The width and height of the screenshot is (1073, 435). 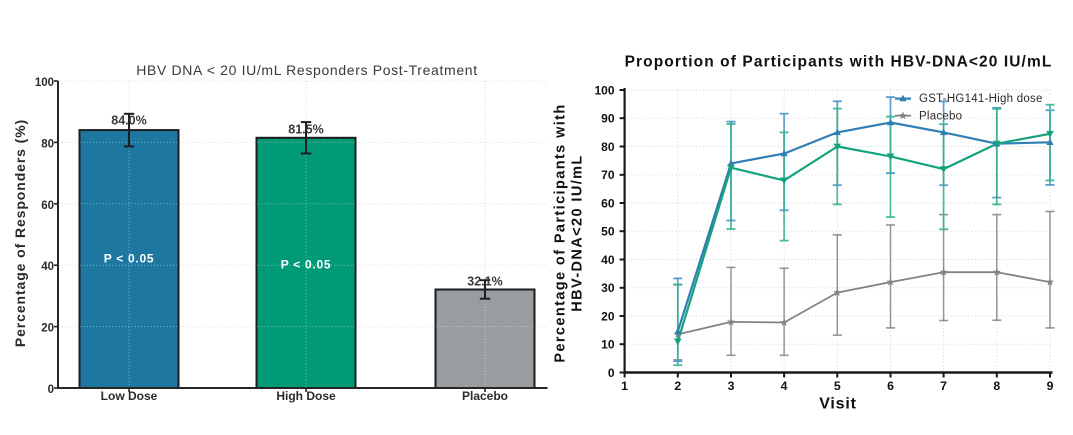 I want to click on svg-text: Low Dose, so click(x=129, y=396).